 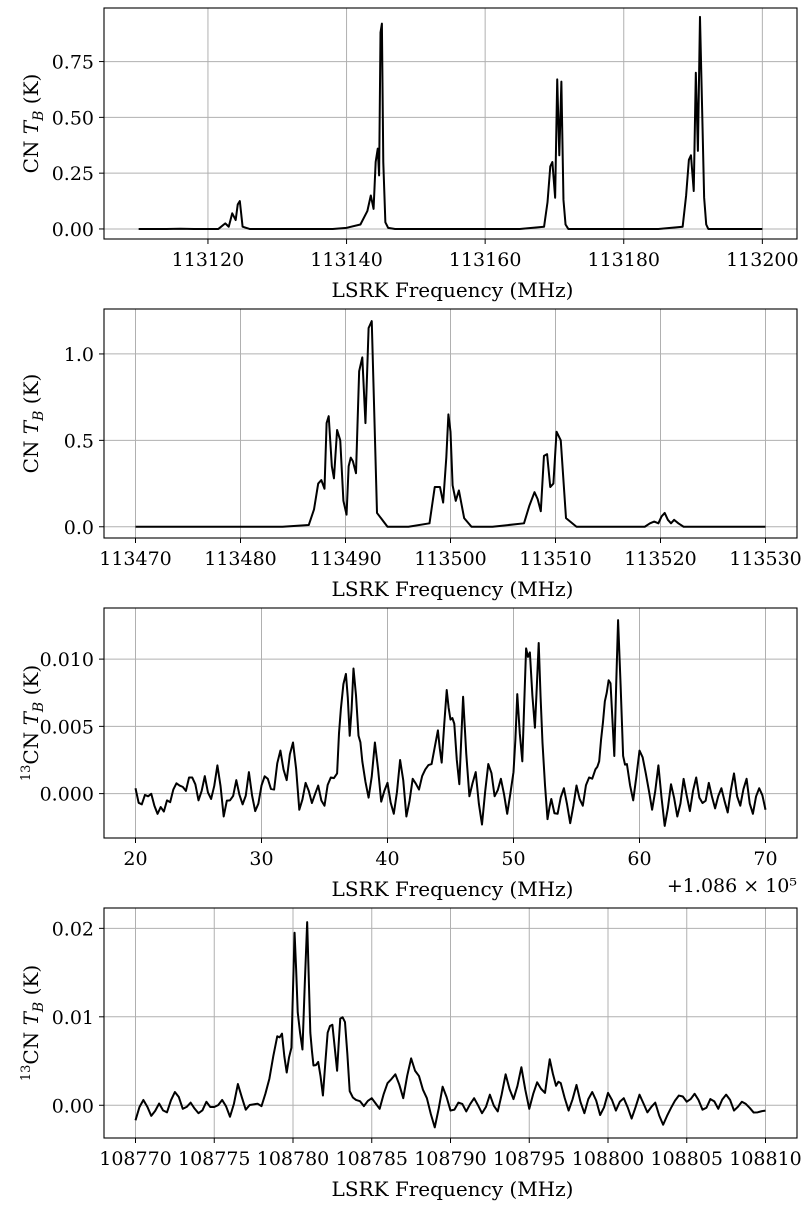 What do you see at coordinates (67, 727) in the screenshot?
I see `y-tick-label: 0.005` at bounding box center [67, 727].